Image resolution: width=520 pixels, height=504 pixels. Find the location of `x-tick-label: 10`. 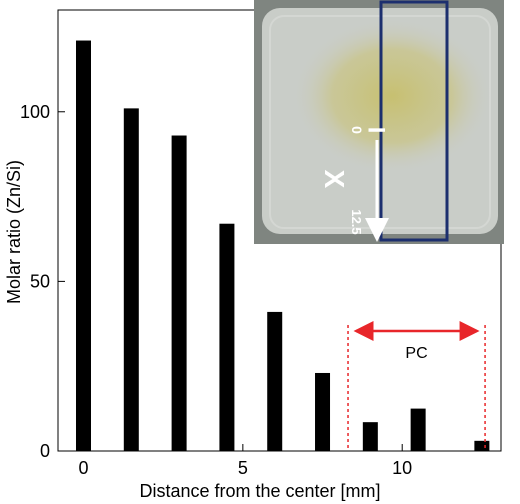

x-tick-label: 10 is located at coordinates (402, 468).